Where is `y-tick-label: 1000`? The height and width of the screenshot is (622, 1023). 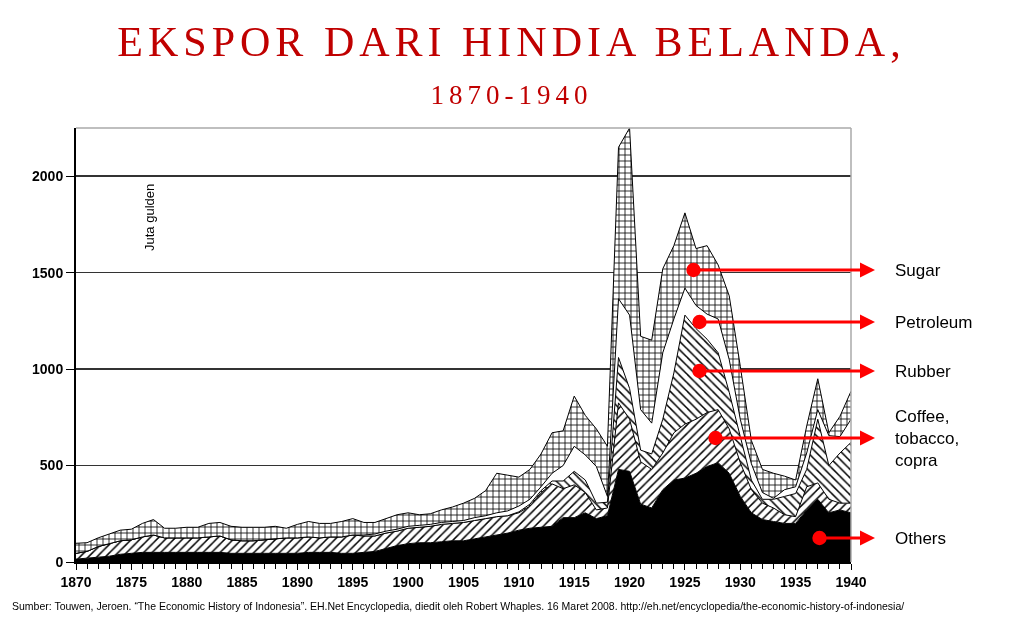
y-tick-label: 1000 is located at coordinates (48, 369).